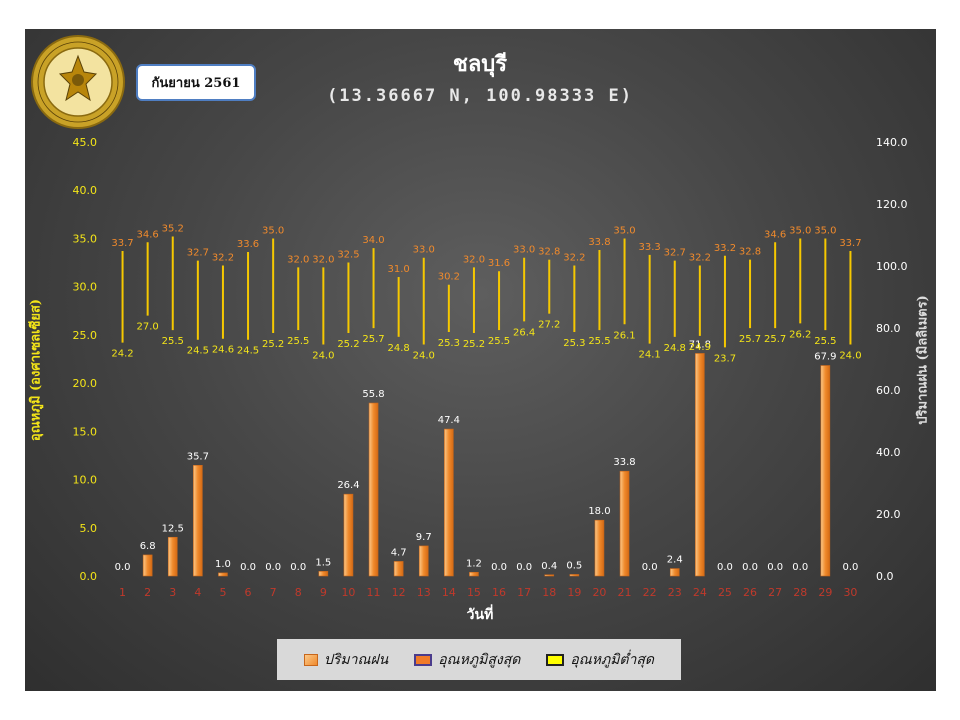 Image resolution: width=960 pixels, height=720 pixels. What do you see at coordinates (298, 592) in the screenshot?
I see `x-tick-label: 8` at bounding box center [298, 592].